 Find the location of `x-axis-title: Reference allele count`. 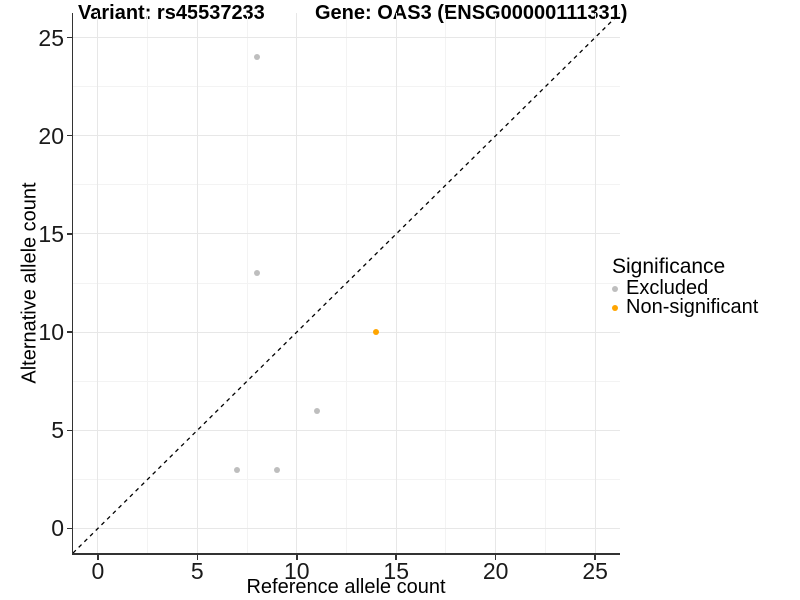

x-axis-title: Reference allele count is located at coordinates (346, 587).